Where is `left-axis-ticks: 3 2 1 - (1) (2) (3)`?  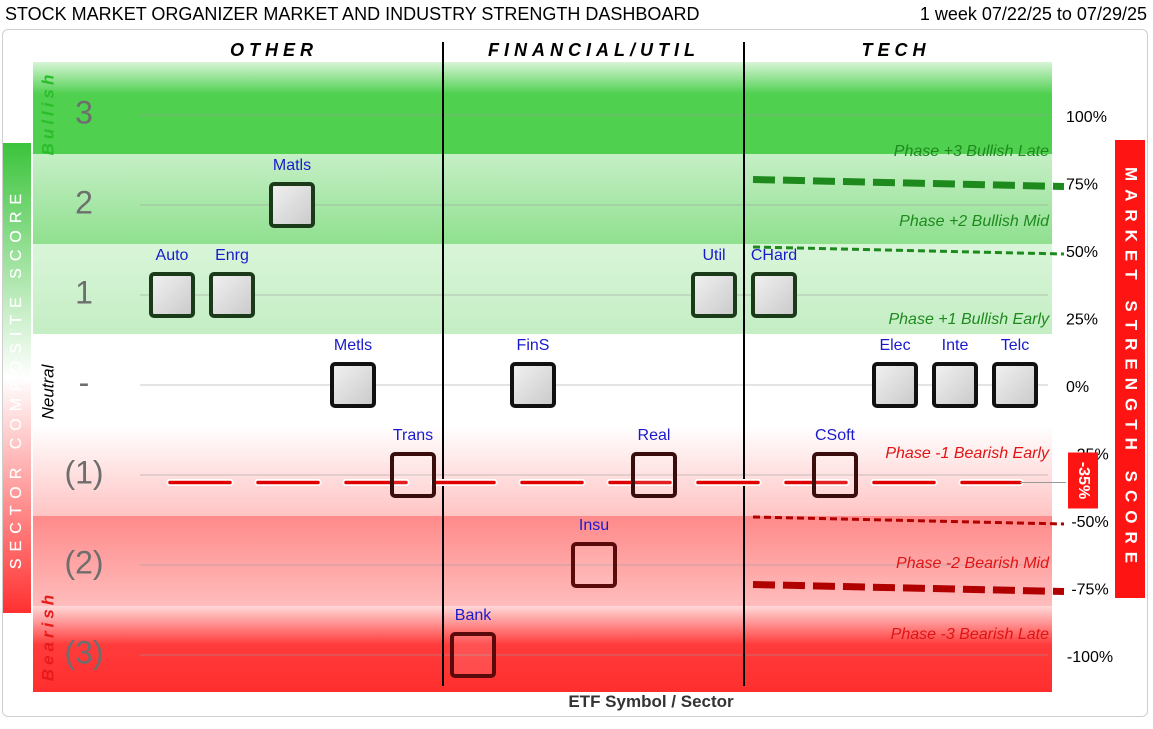
left-axis-ticks: 3 2 1 - (1) (2) (3) is located at coordinates (83, 382).